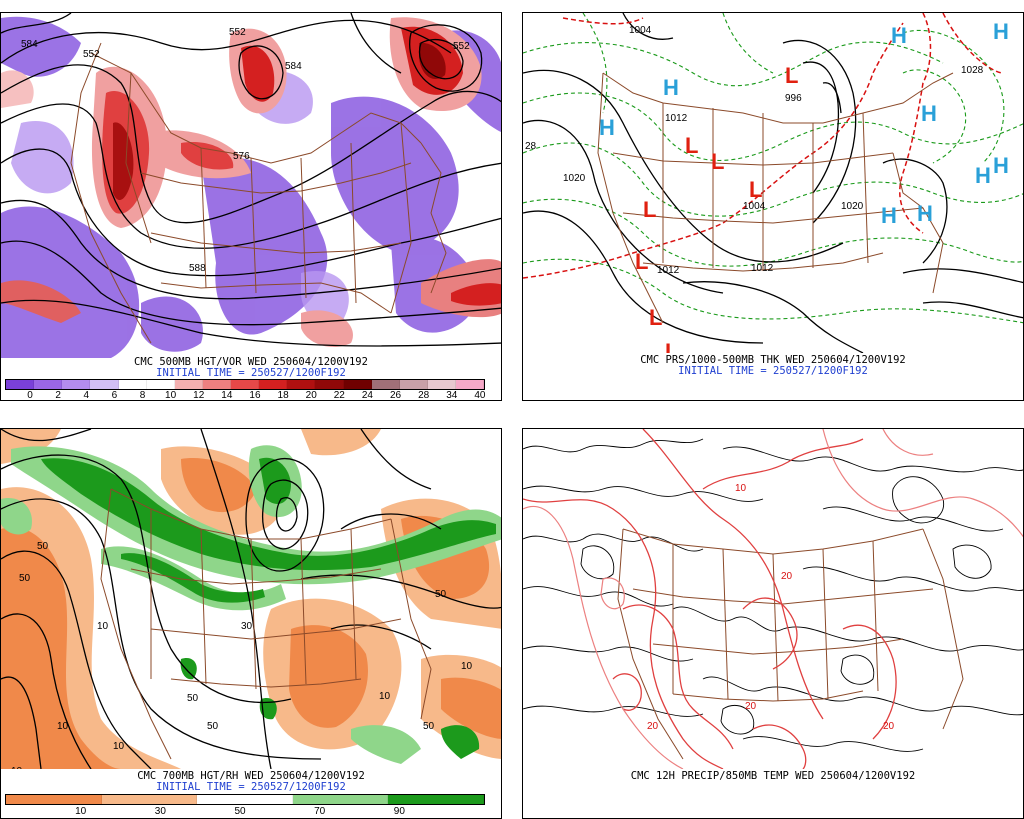  What do you see at coordinates (240, 811) in the screenshot?
I see `colorbar-tick-label: 50` at bounding box center [240, 811].